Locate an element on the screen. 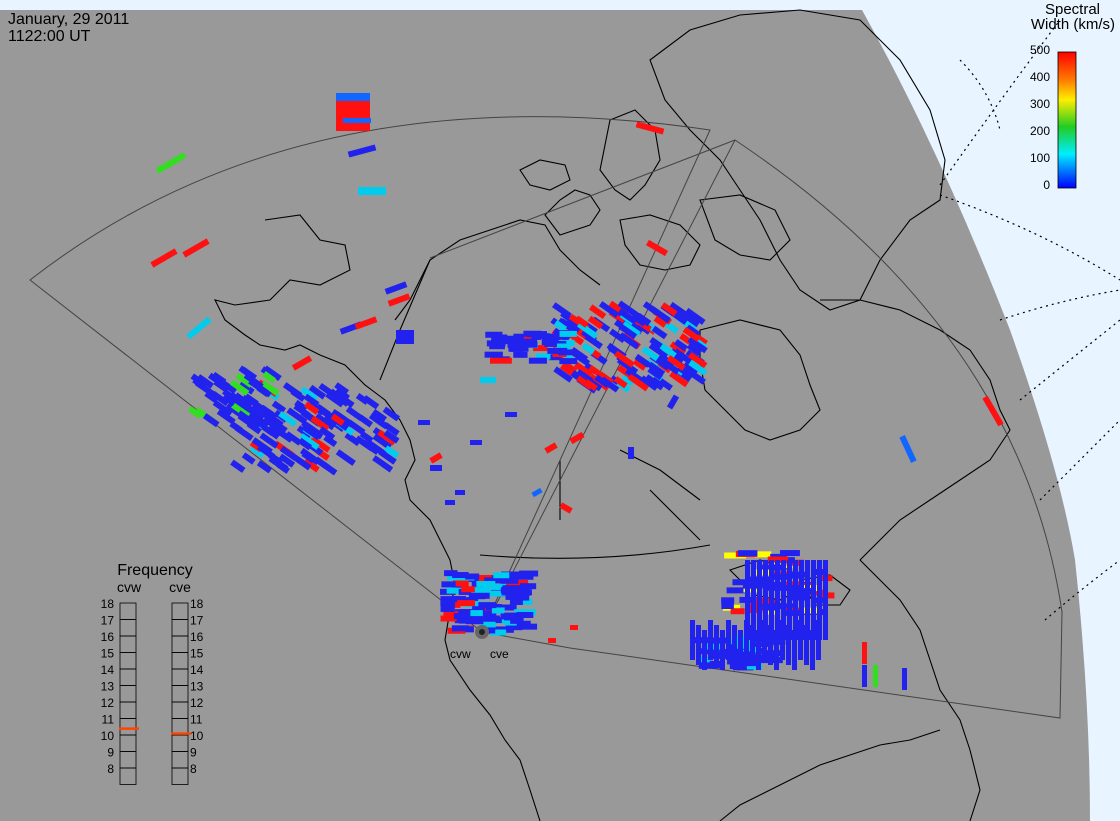 The image size is (1120, 821). frequency-marker-cvw is located at coordinates (129, 728).